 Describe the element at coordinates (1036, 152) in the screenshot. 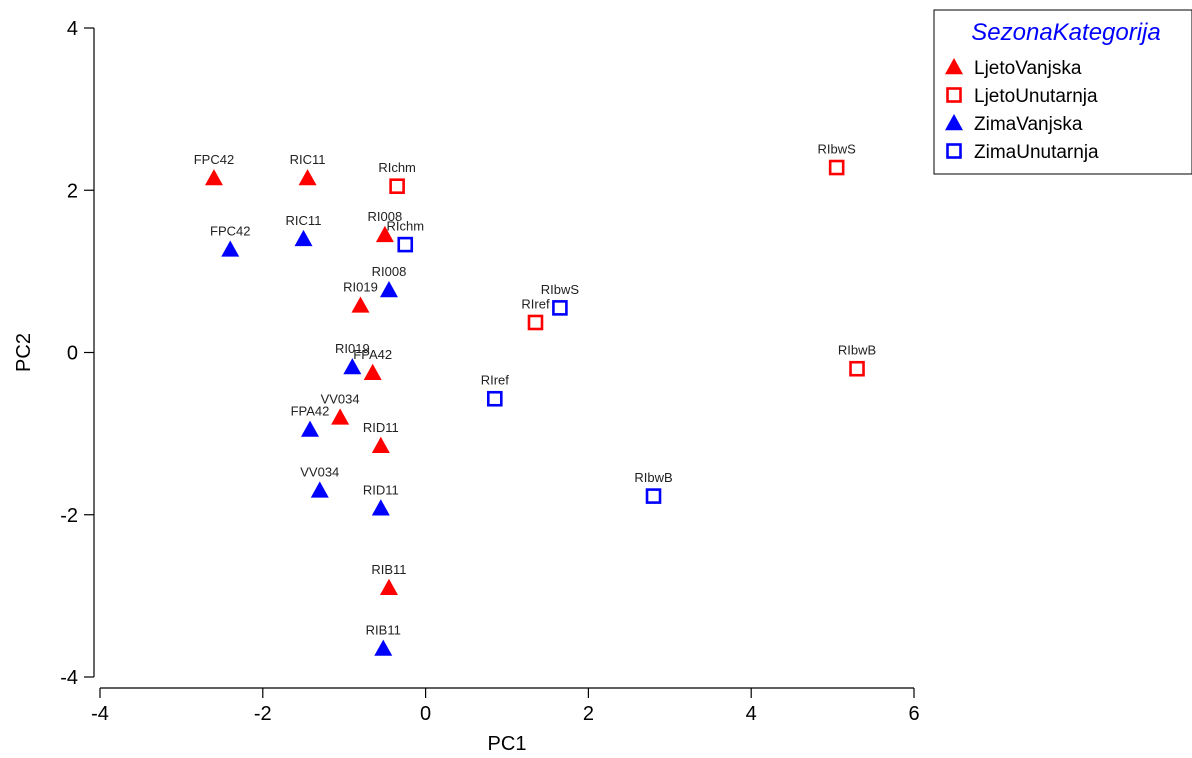

I see `legend-label: ZimaUnutarnja` at that location.